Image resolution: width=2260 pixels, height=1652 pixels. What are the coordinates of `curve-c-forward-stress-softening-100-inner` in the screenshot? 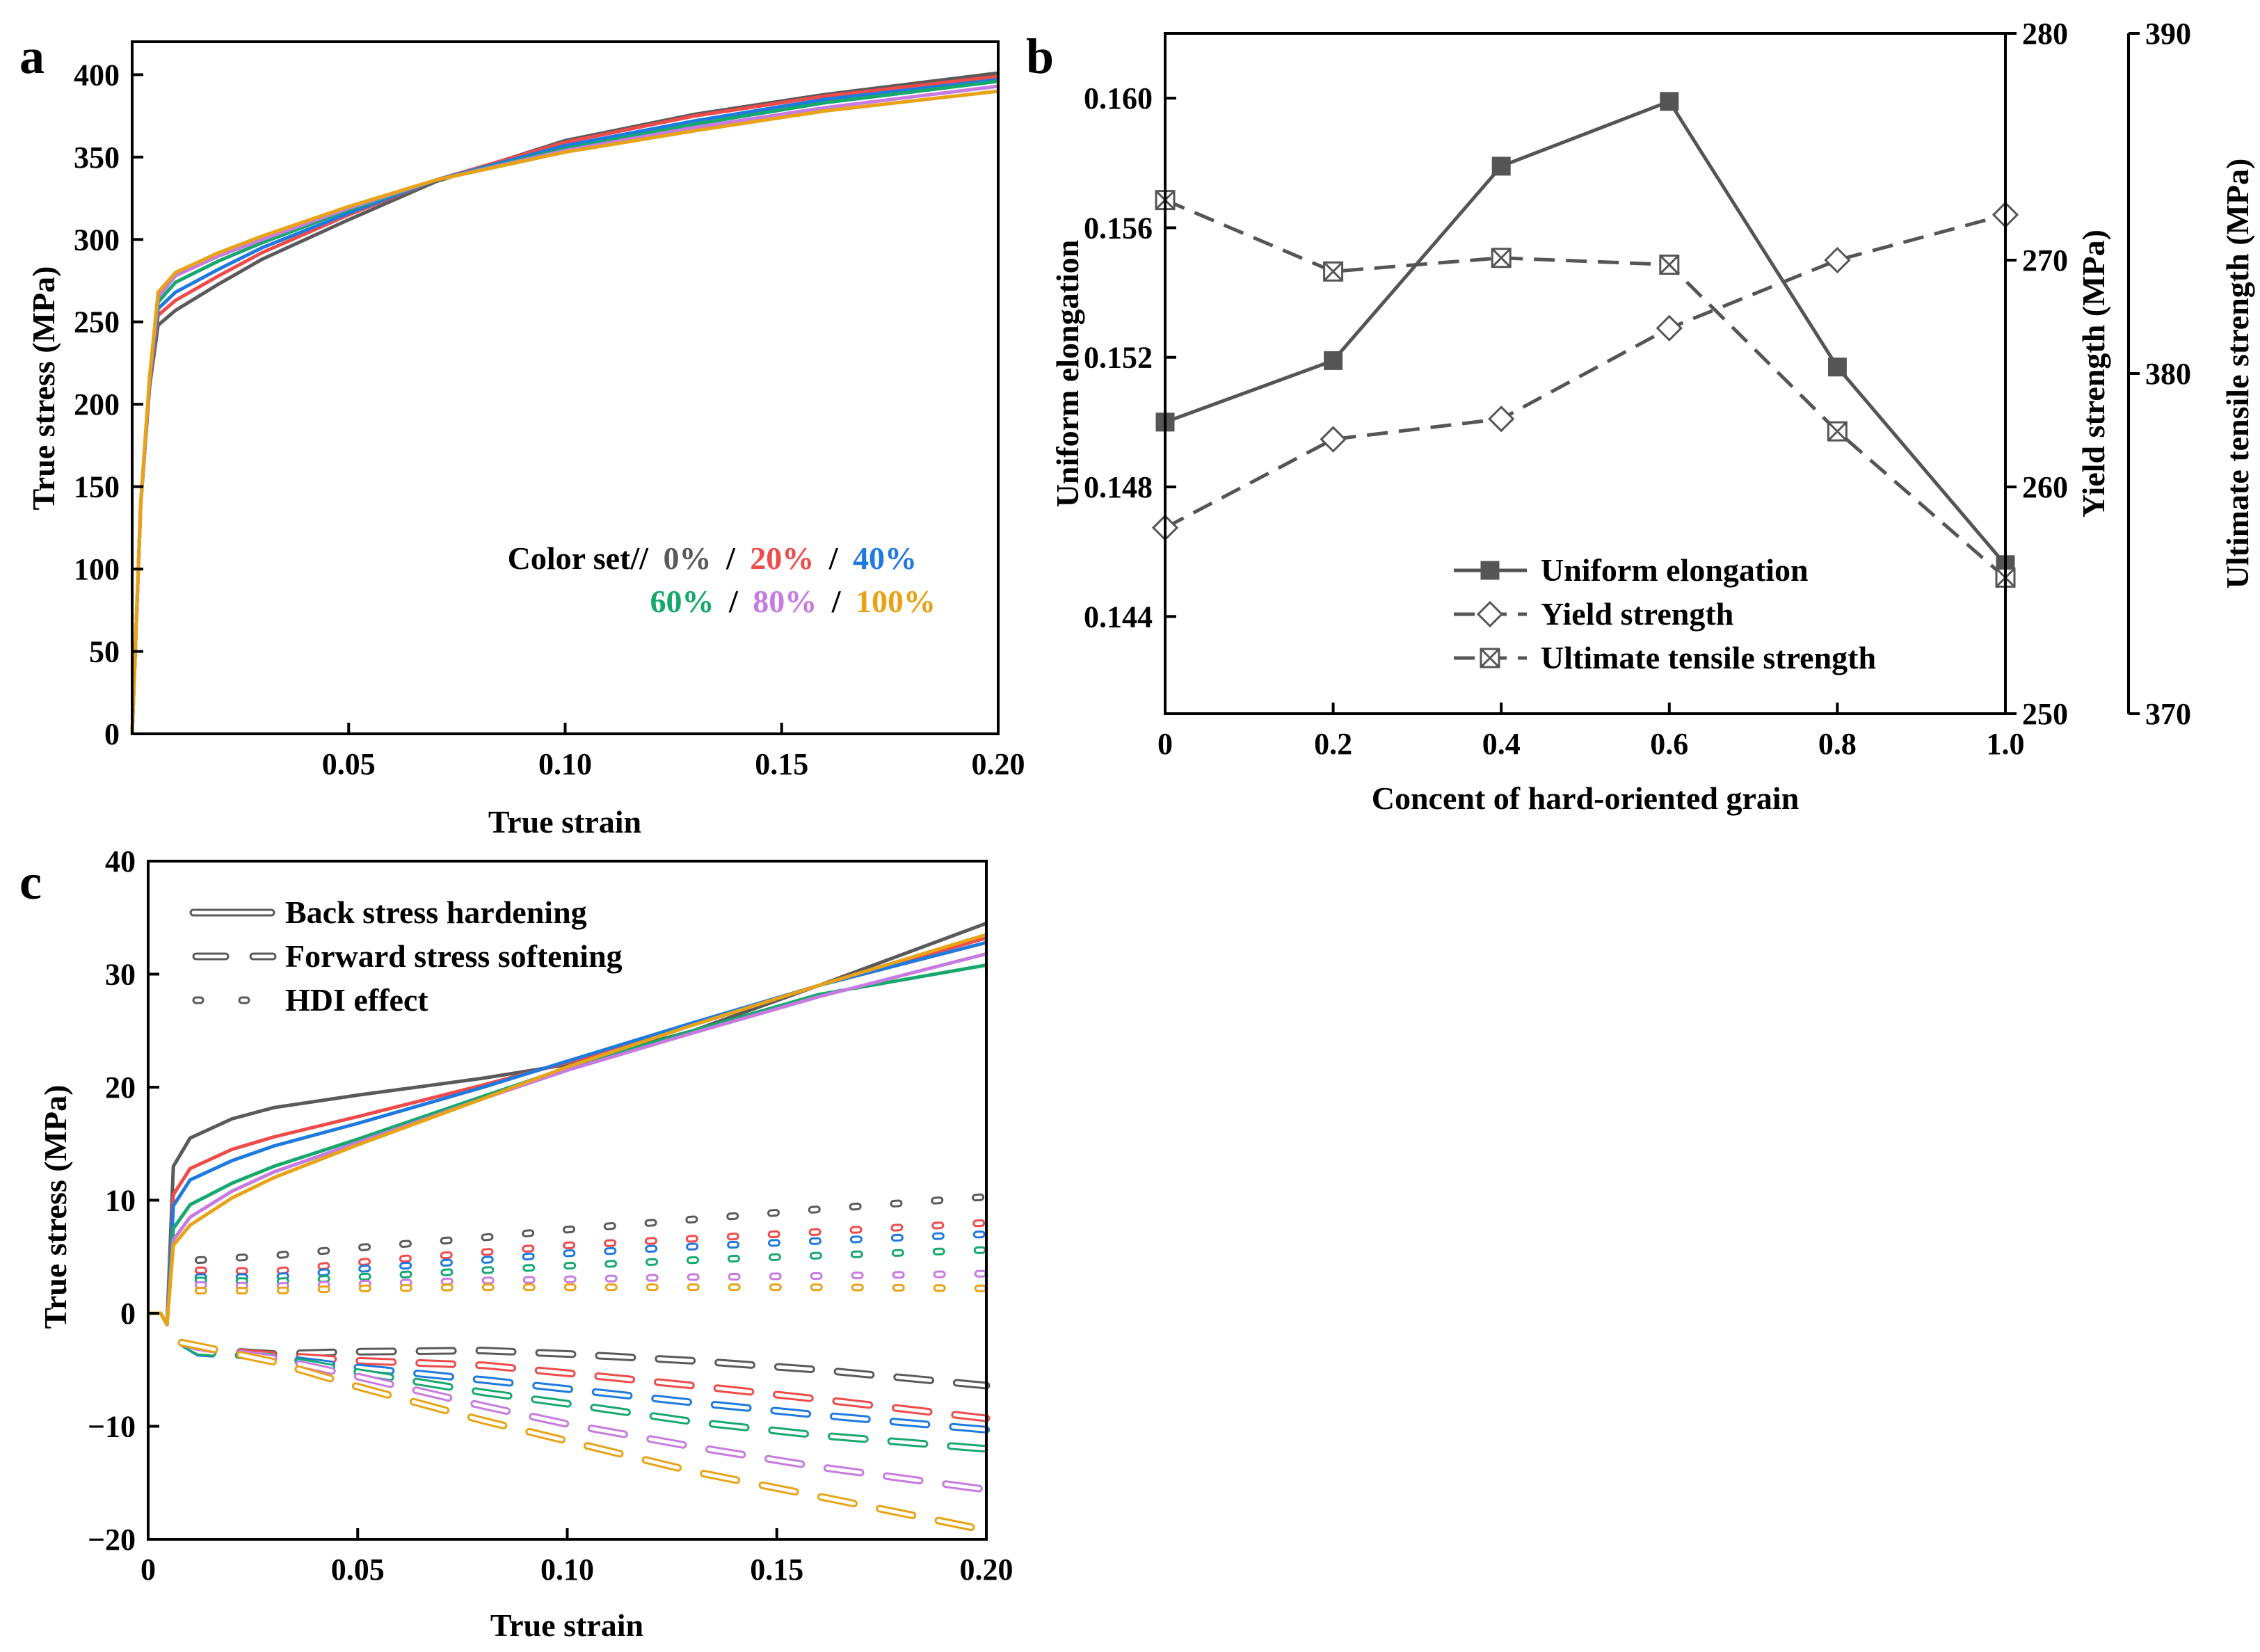 It's located at (583, 1436).